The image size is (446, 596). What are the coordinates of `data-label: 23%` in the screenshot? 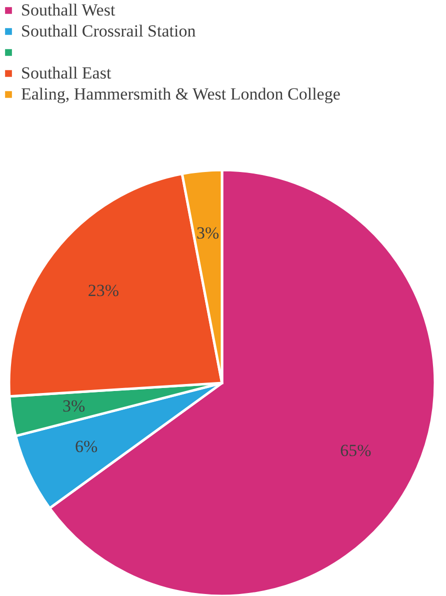 It's located at (104, 290).